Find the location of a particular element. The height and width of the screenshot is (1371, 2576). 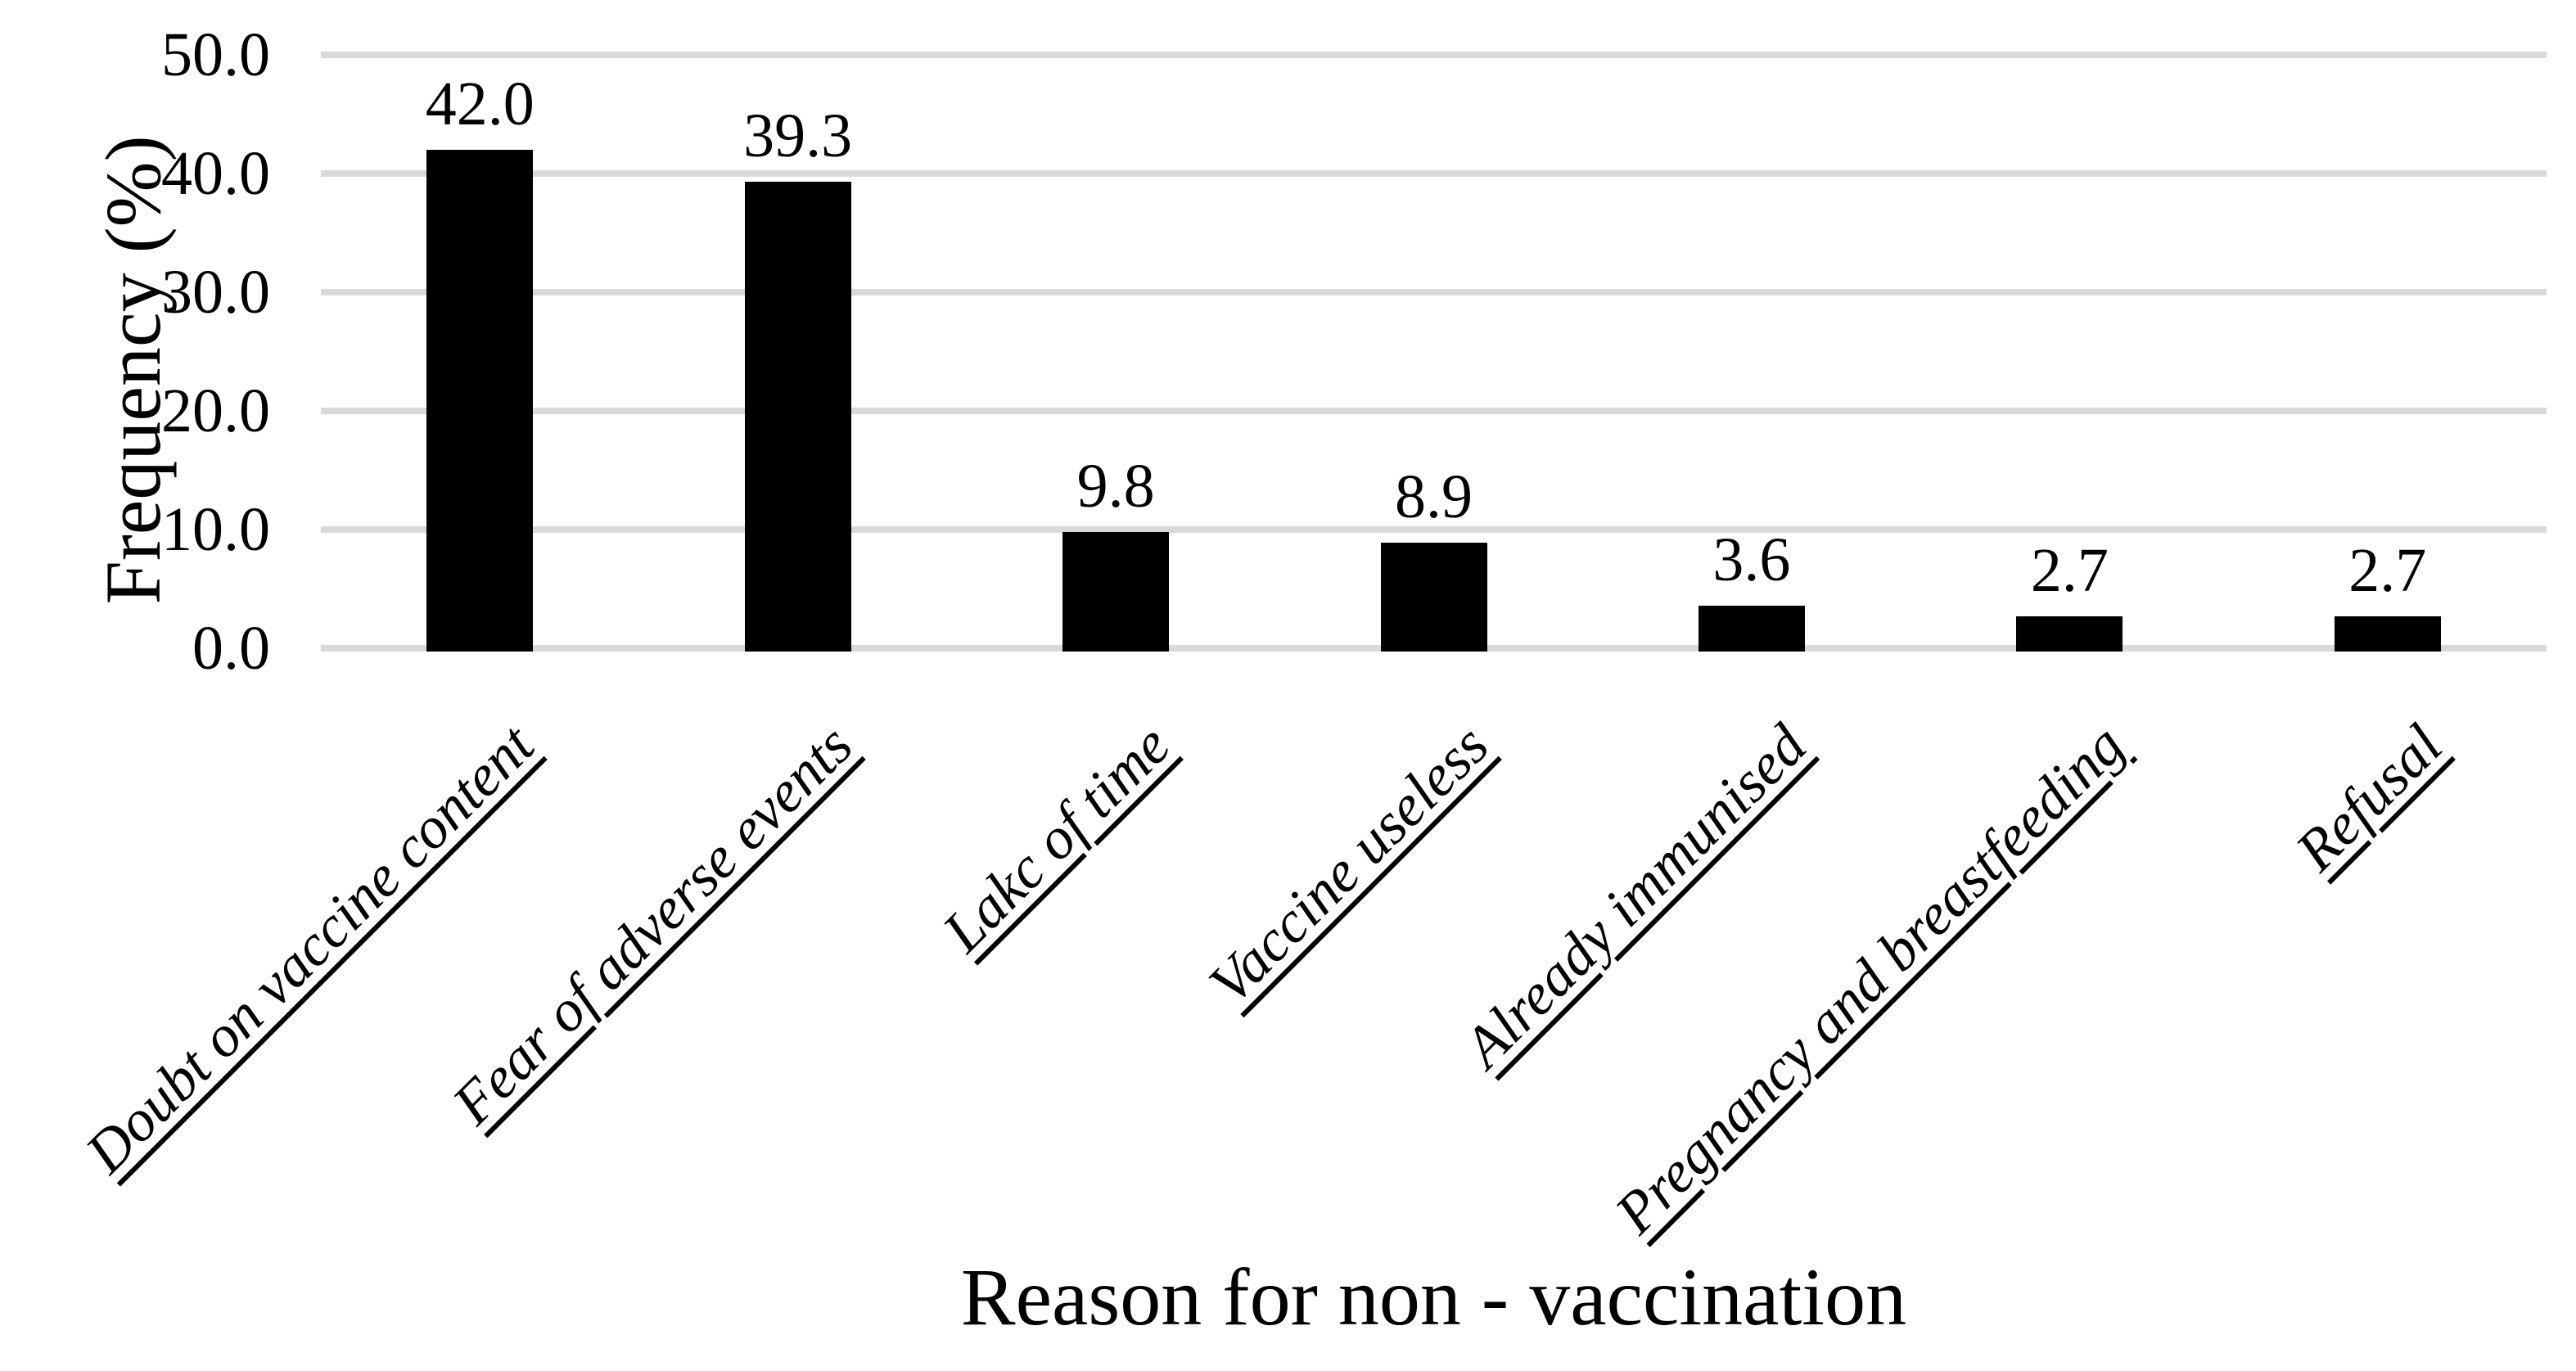

category-label: Vaccine useless is located at coordinates (1348, 864).